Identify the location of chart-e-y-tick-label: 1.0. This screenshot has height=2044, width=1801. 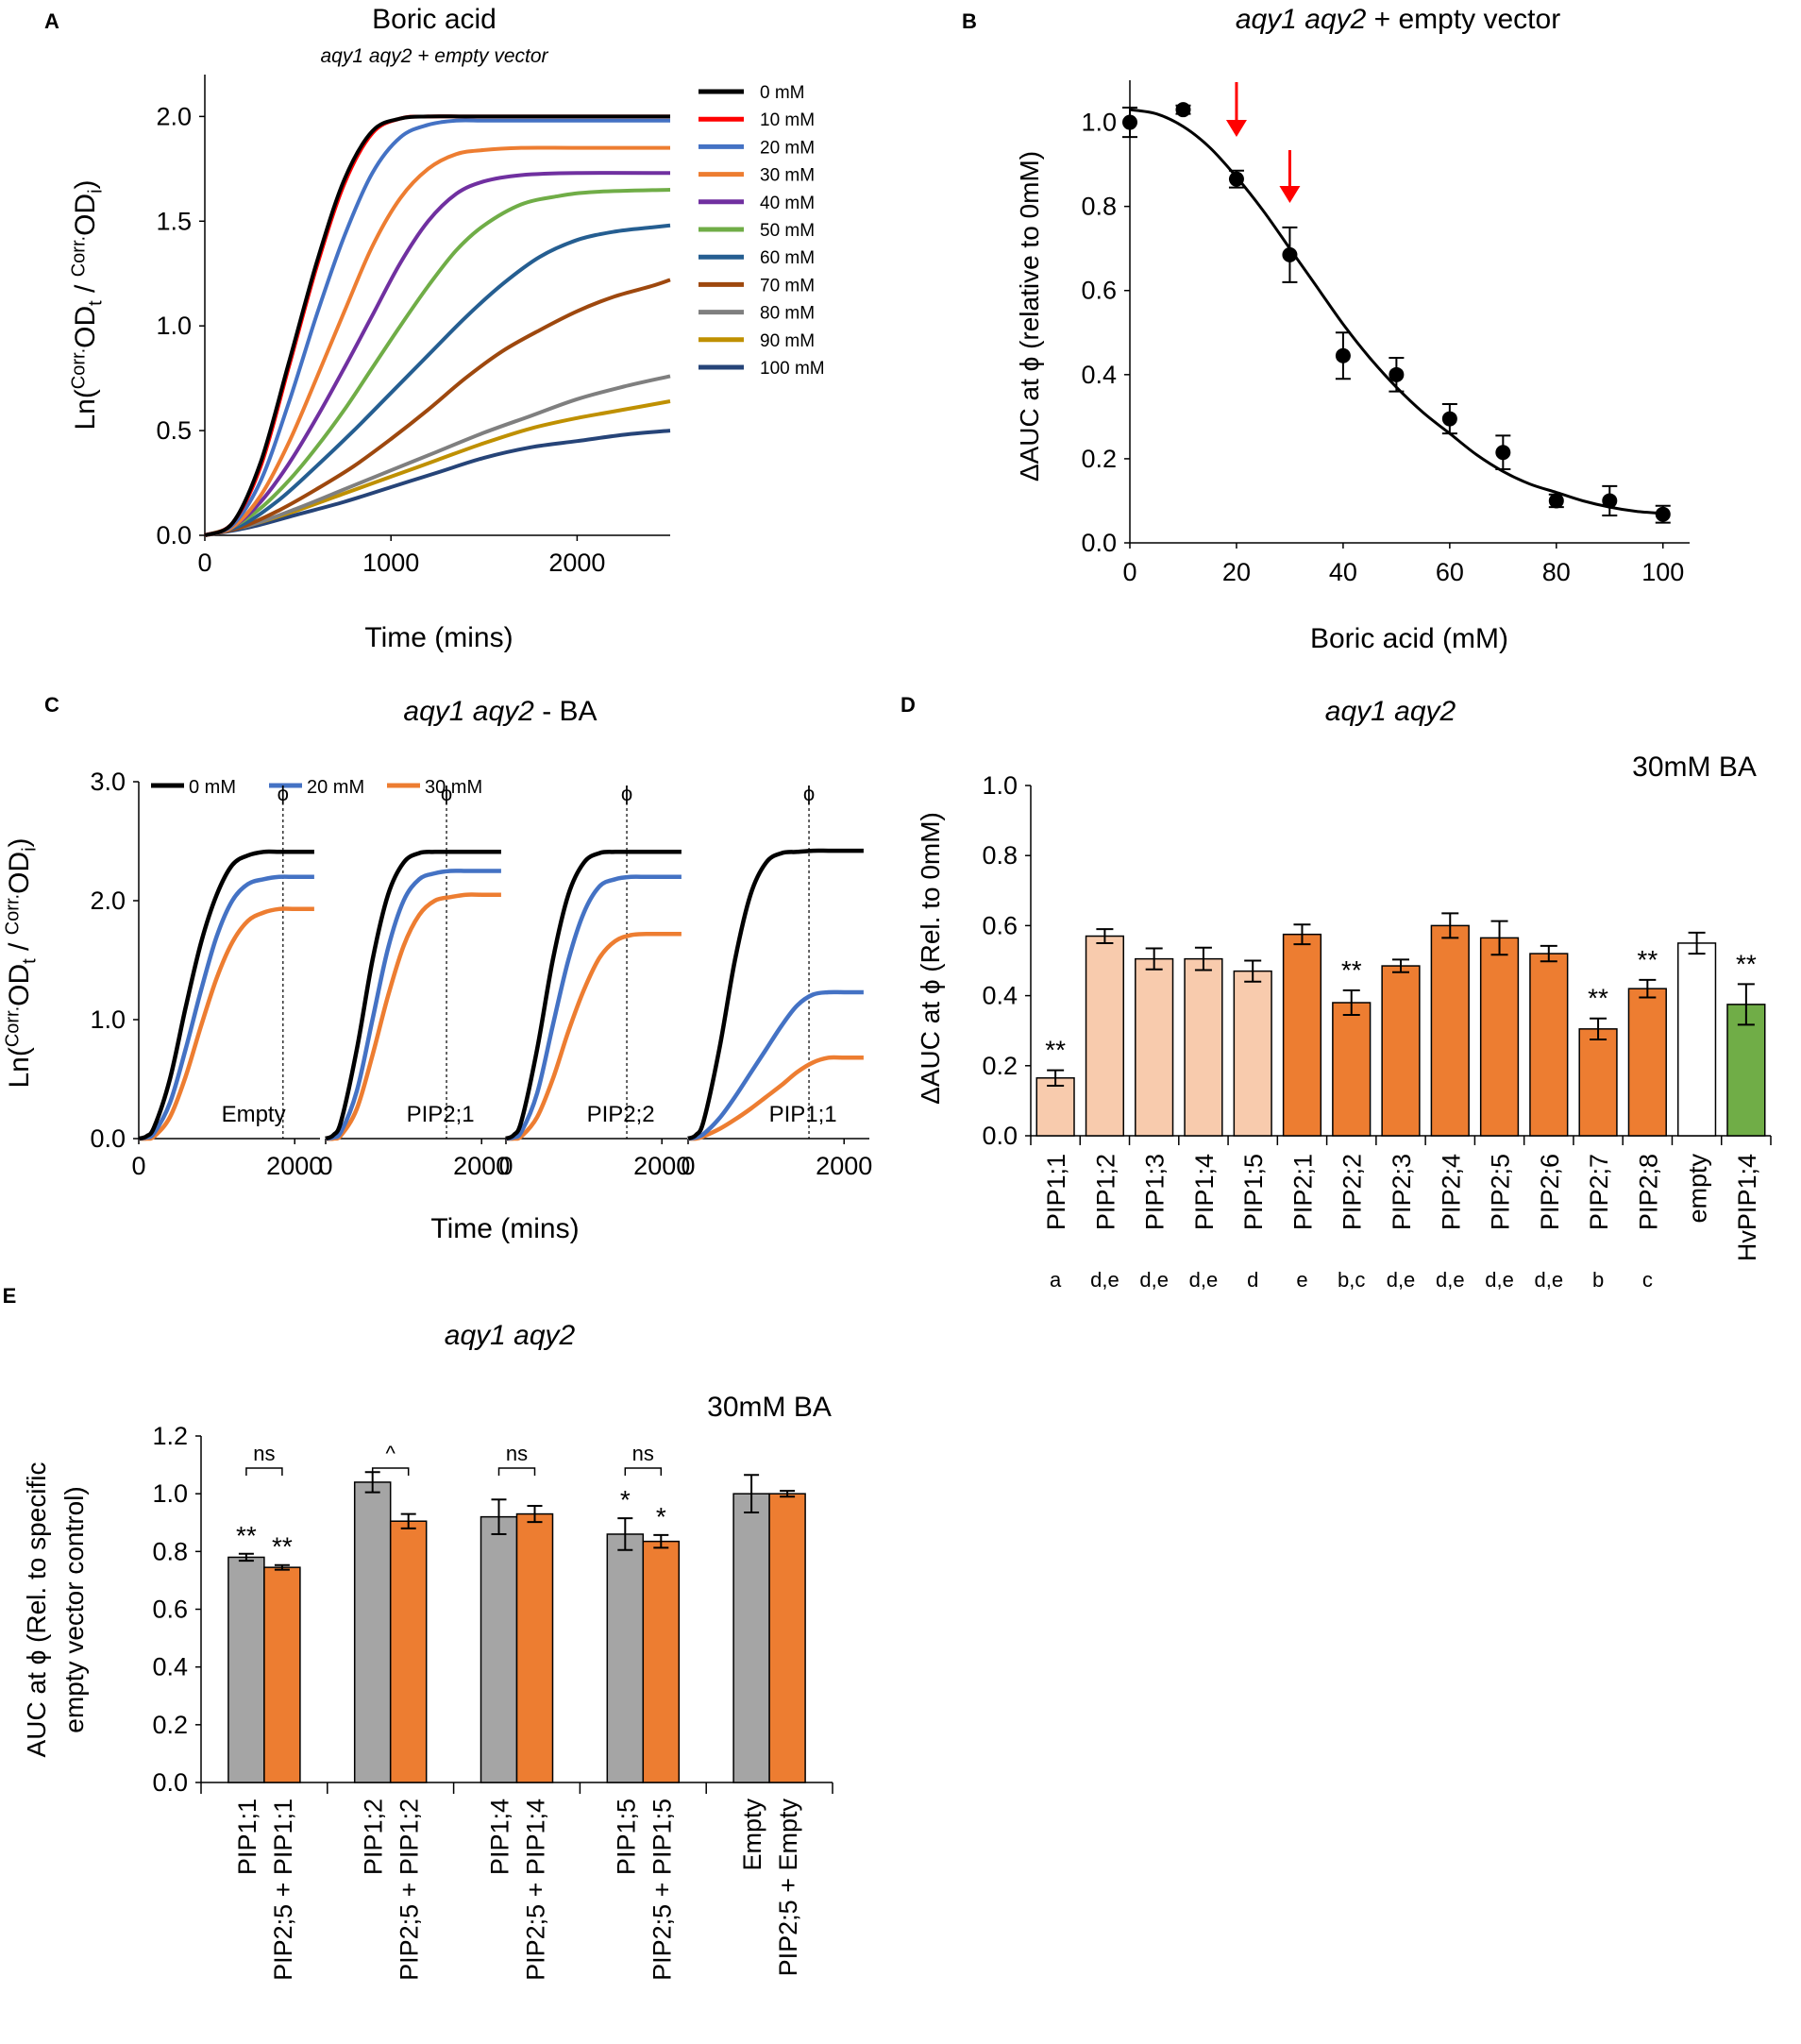
(170, 1494).